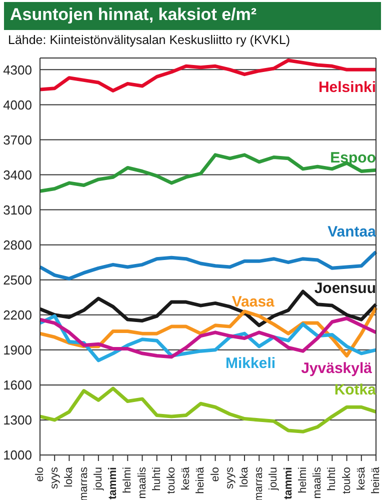  I want to click on series-label: Vaasa, so click(254, 302).